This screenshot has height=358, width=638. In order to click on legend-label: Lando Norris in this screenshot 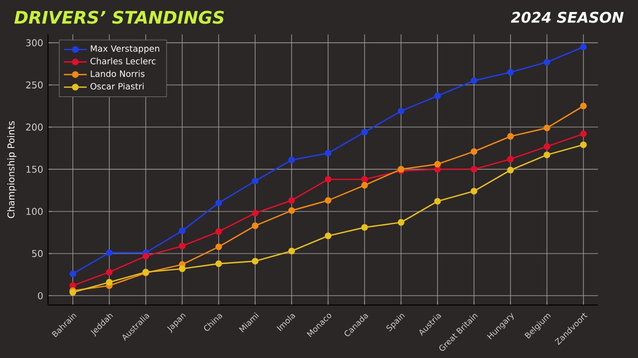, I will do `click(117, 73)`.